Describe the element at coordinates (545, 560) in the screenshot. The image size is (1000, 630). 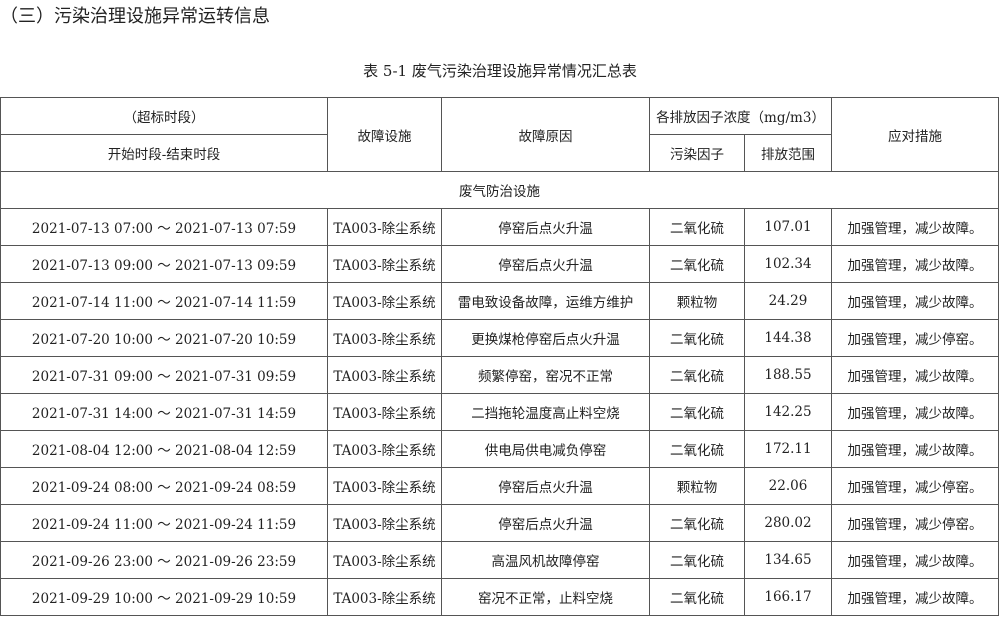
I see `cell-reason: 高温风机故障停窑` at that location.